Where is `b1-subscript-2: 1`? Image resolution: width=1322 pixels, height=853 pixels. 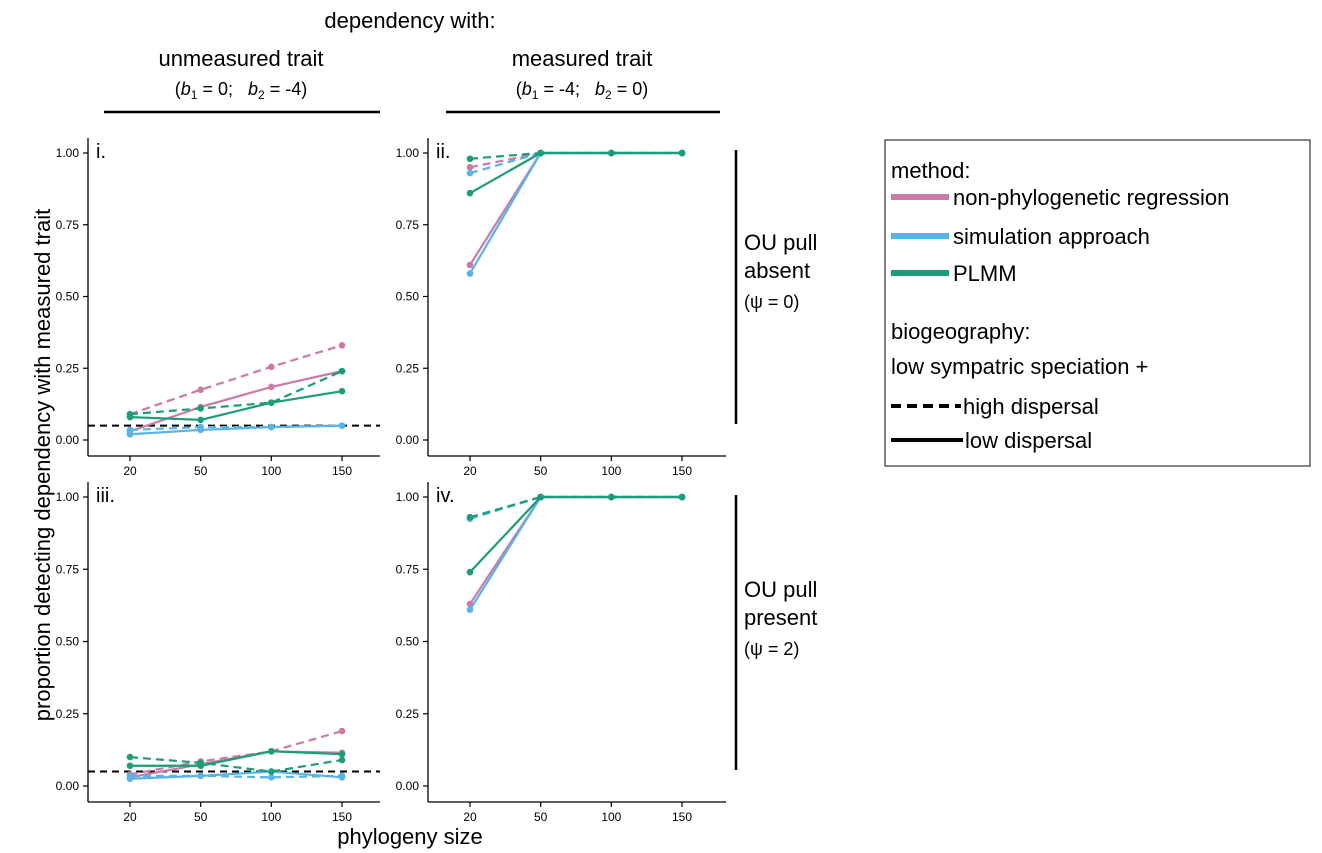 b1-subscript-2: 1 is located at coordinates (535, 95).